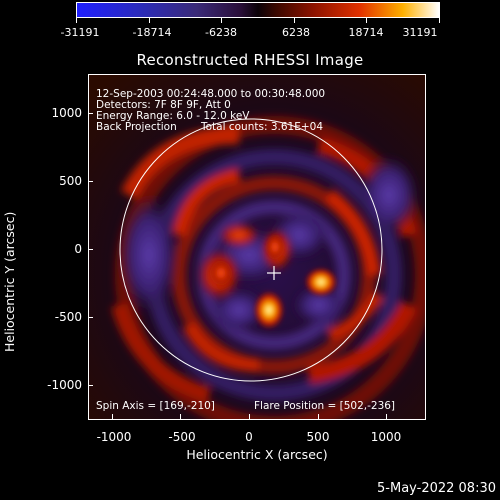  I want to click on colorbar-tick-label: -18714, so click(152, 32).